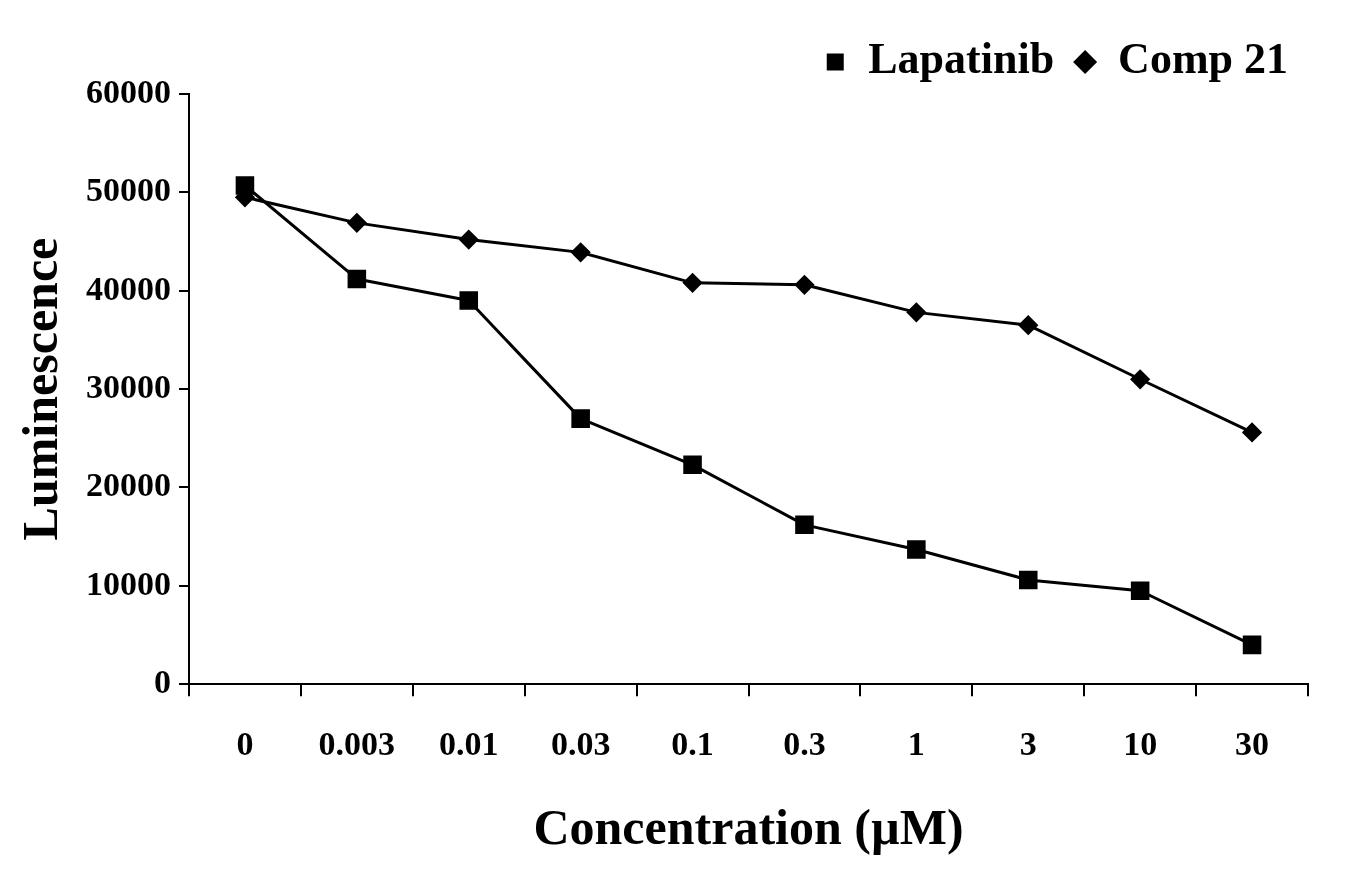  What do you see at coordinates (162, 681) in the screenshot?
I see `y-tick-label: 0` at bounding box center [162, 681].